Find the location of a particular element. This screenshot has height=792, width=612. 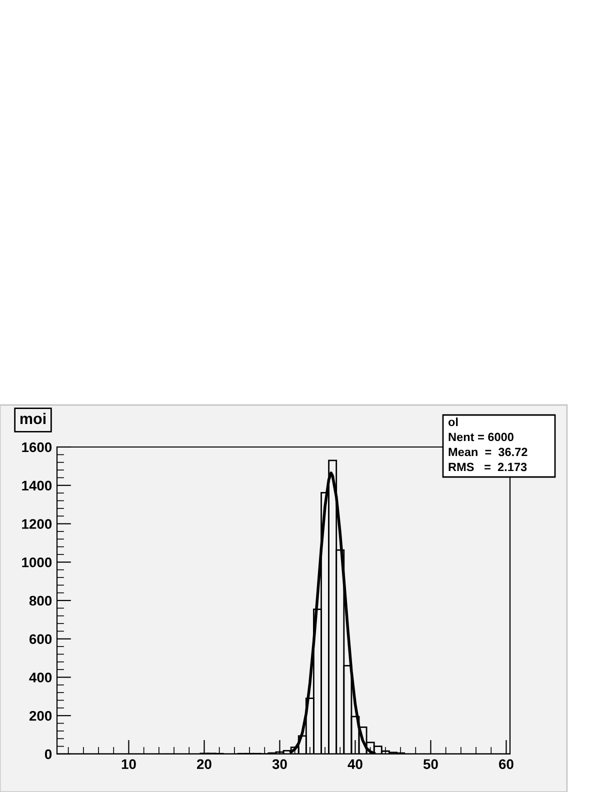

y-tick-label: 1400 is located at coordinates (37, 485).